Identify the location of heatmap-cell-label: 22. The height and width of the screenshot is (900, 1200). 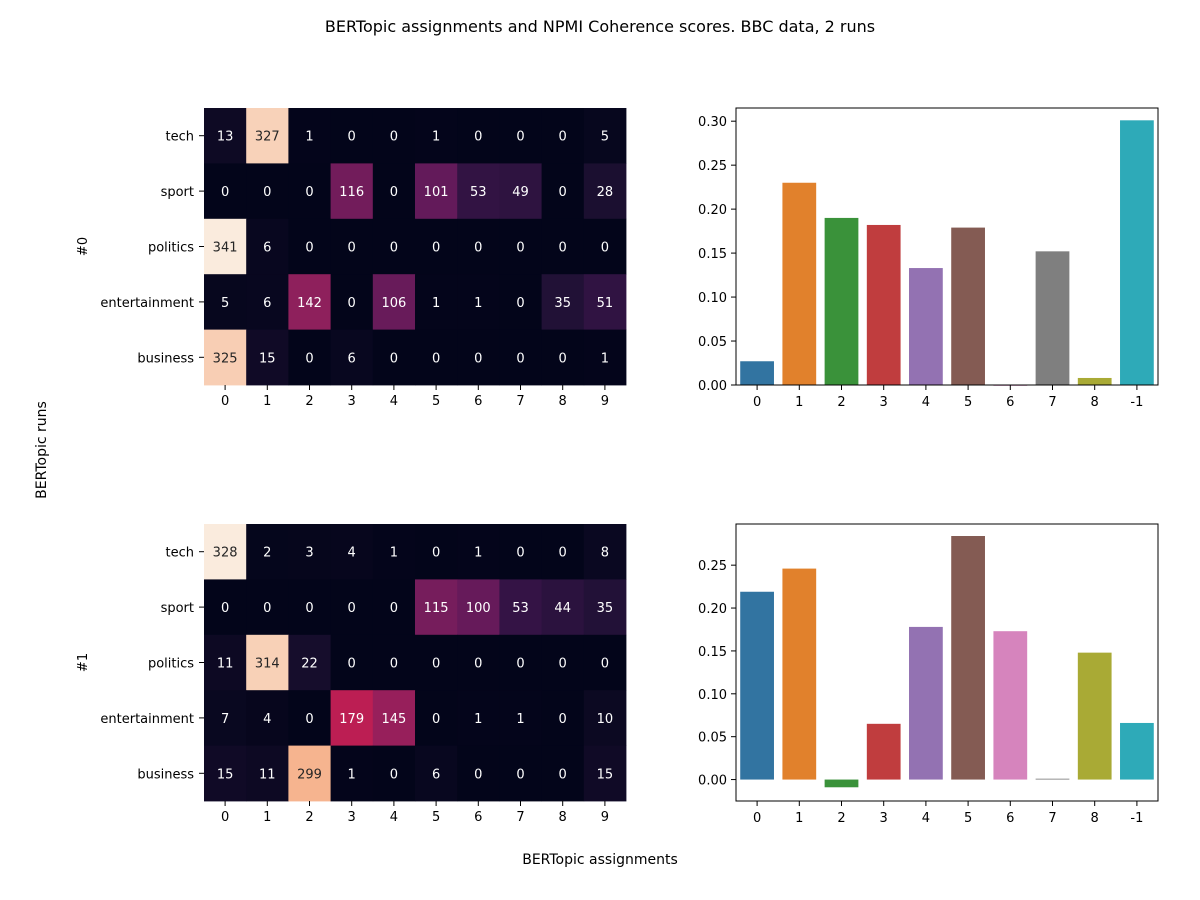
(309, 664).